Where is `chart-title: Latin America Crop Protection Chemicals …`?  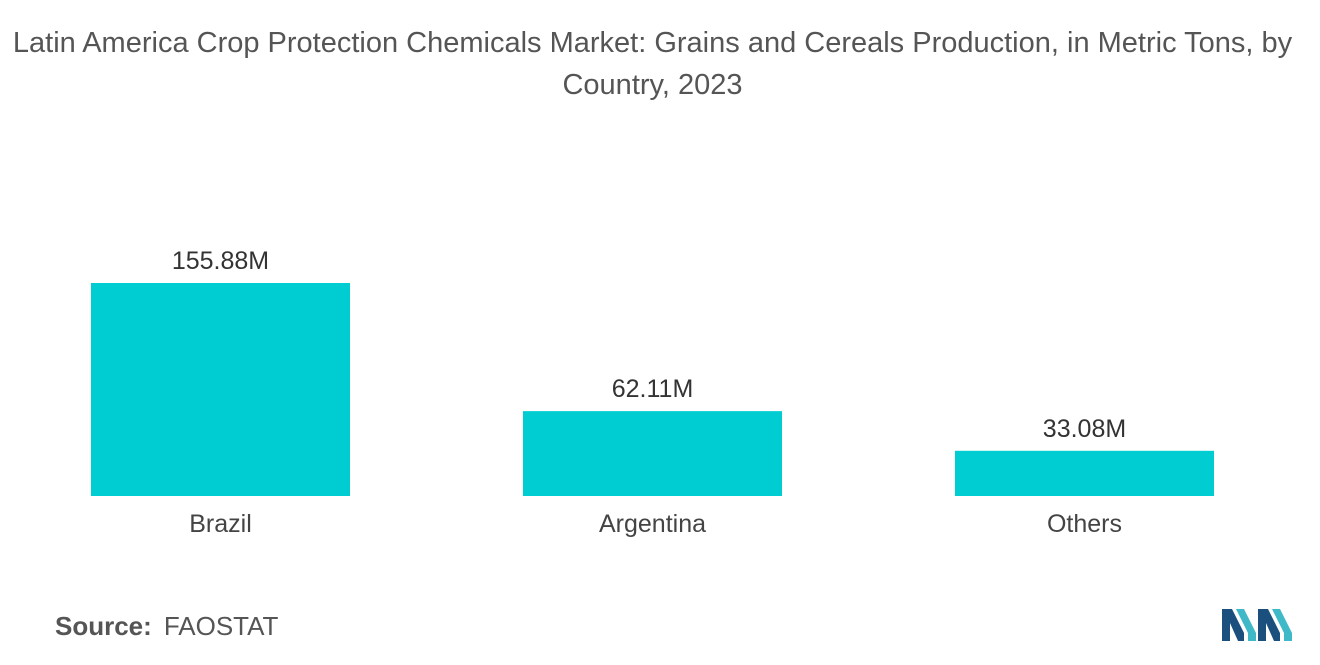
chart-title: Latin America Crop Protection Chemicals … is located at coordinates (652, 64).